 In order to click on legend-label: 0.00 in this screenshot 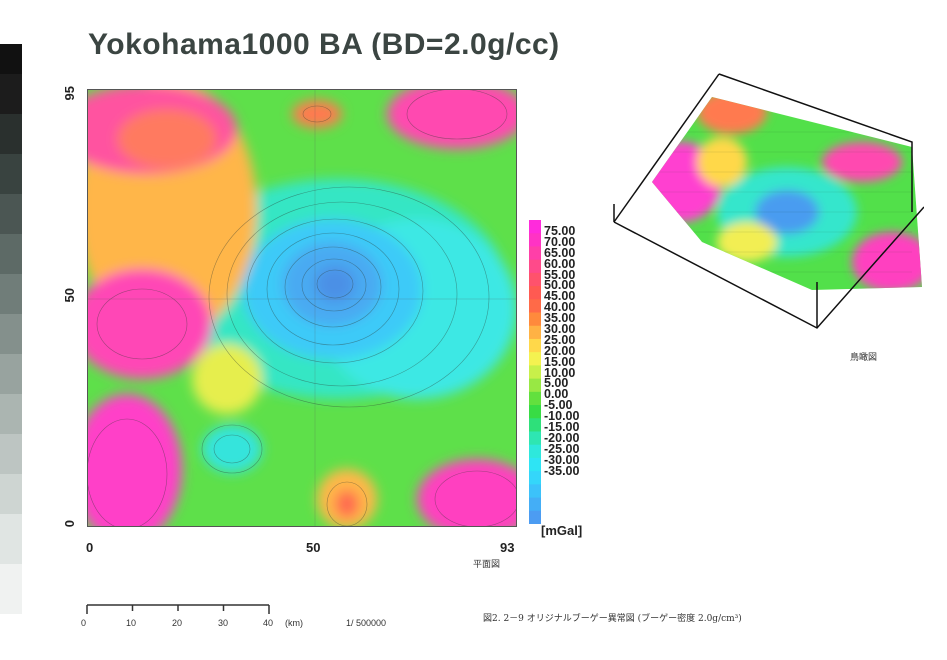, I will do `click(556, 394)`.